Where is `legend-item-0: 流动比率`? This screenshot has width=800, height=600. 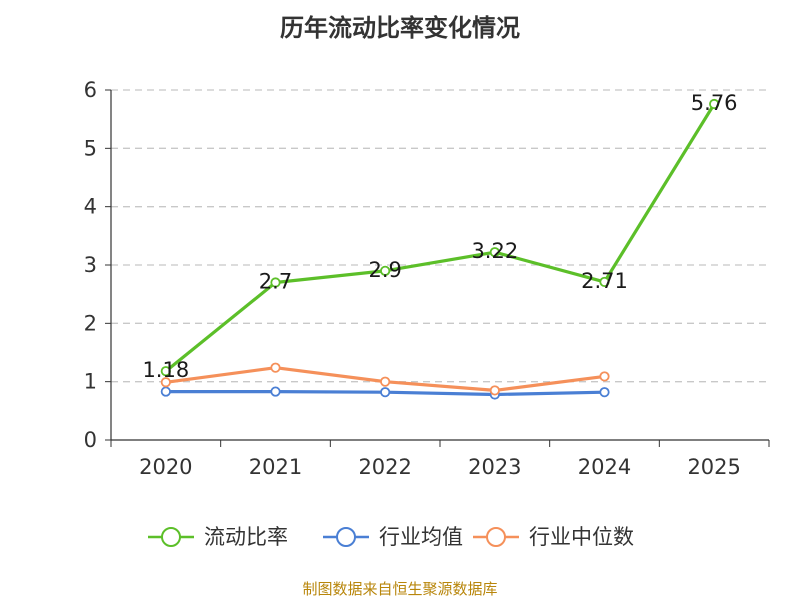
legend-item-0: 流动比率 is located at coordinates (218, 537).